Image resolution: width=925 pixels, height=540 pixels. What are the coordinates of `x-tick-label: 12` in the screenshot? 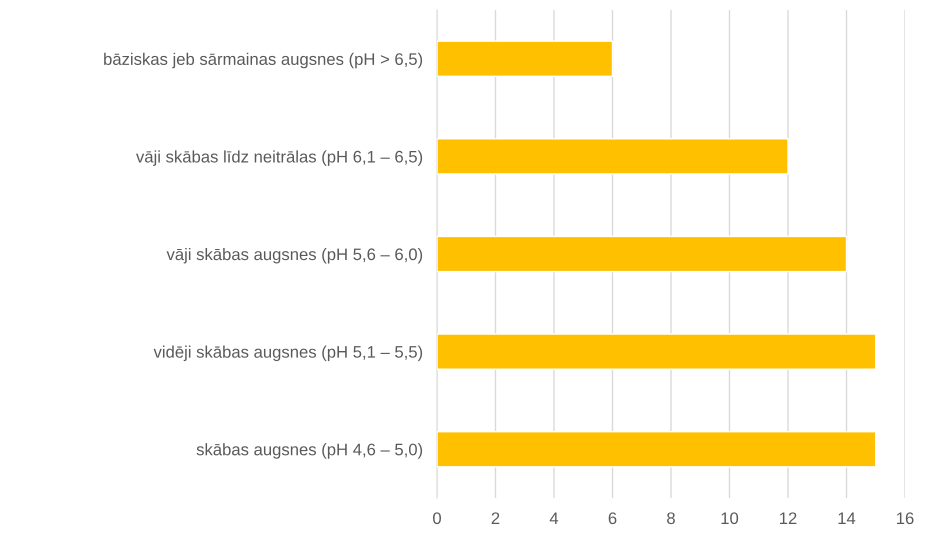 It's located at (788, 518).